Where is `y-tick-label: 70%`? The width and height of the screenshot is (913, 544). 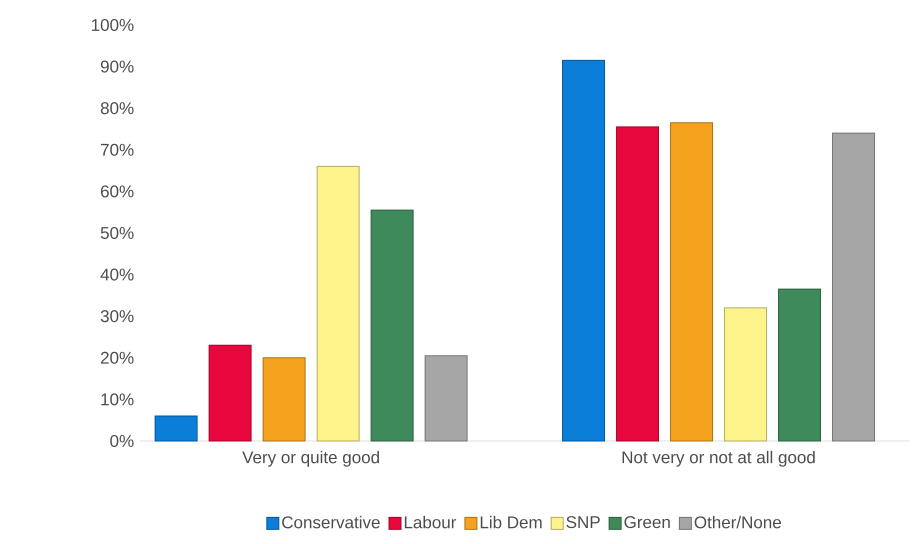 y-tick-label: 70% is located at coordinates (117, 150).